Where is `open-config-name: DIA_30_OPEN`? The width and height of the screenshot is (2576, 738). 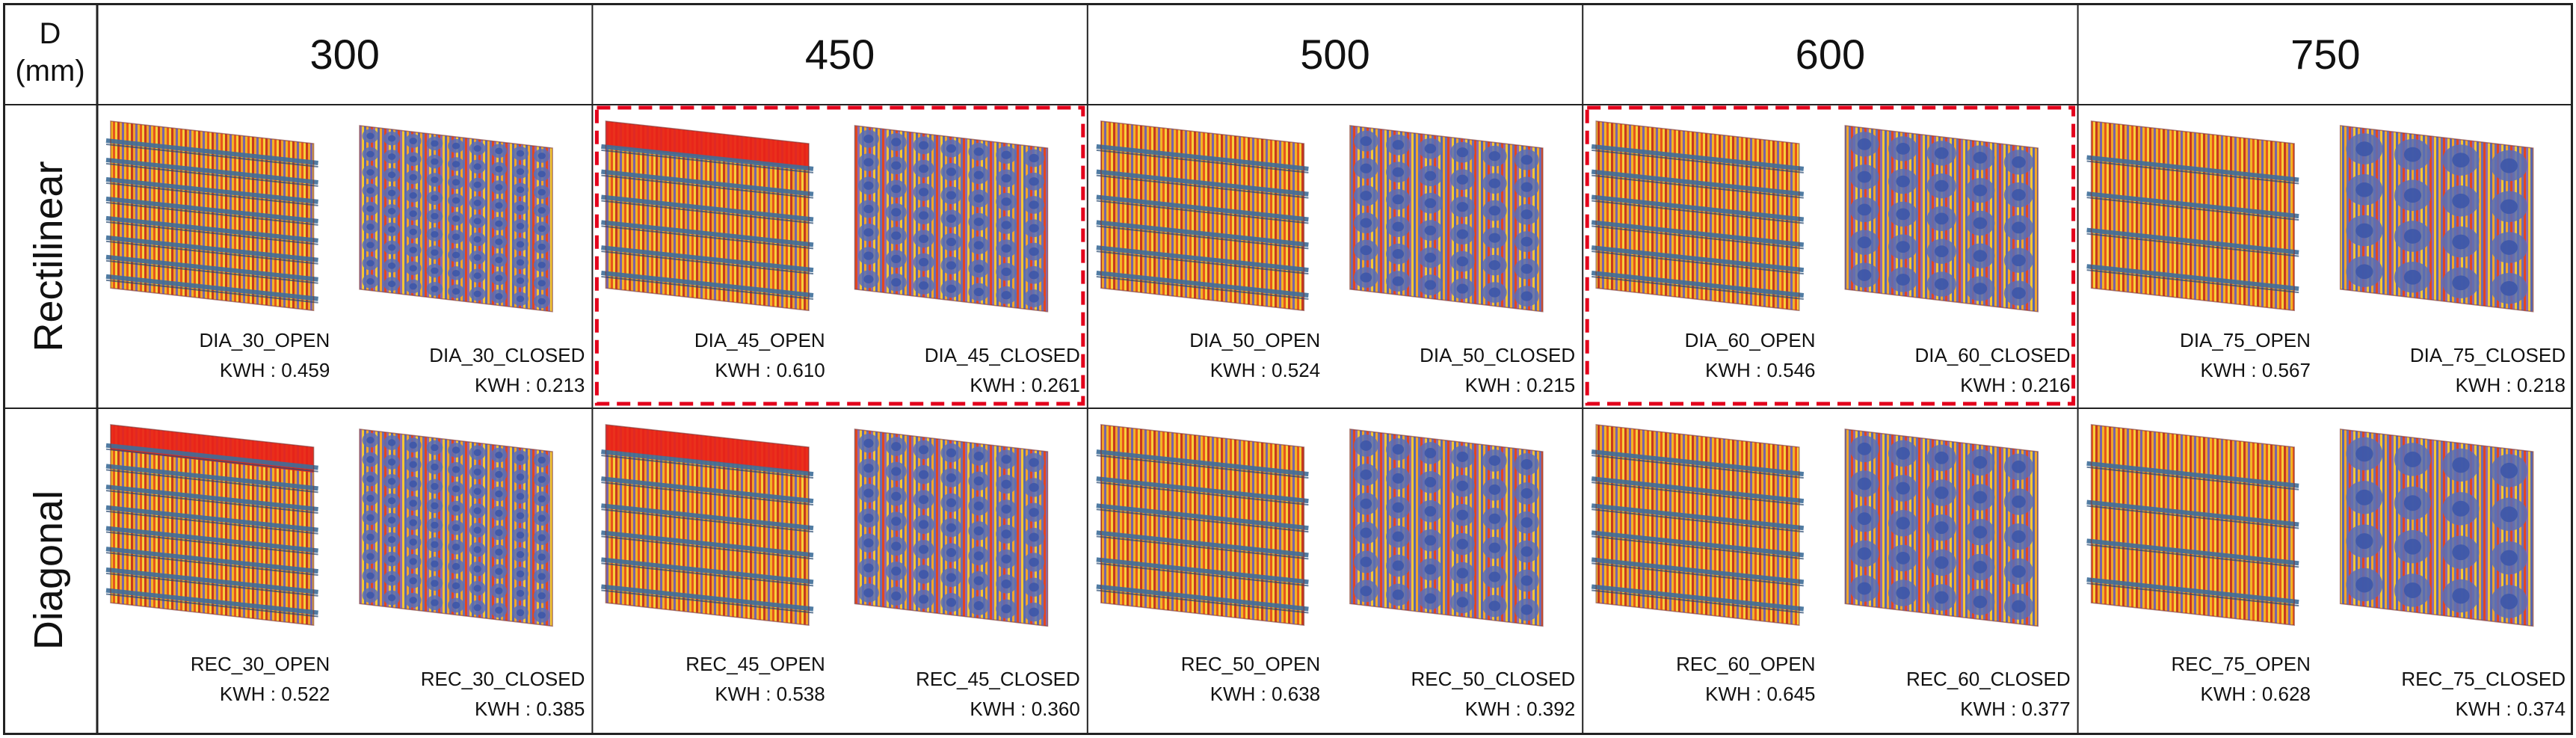
open-config-name: DIA_30_OPEN is located at coordinates (264, 340).